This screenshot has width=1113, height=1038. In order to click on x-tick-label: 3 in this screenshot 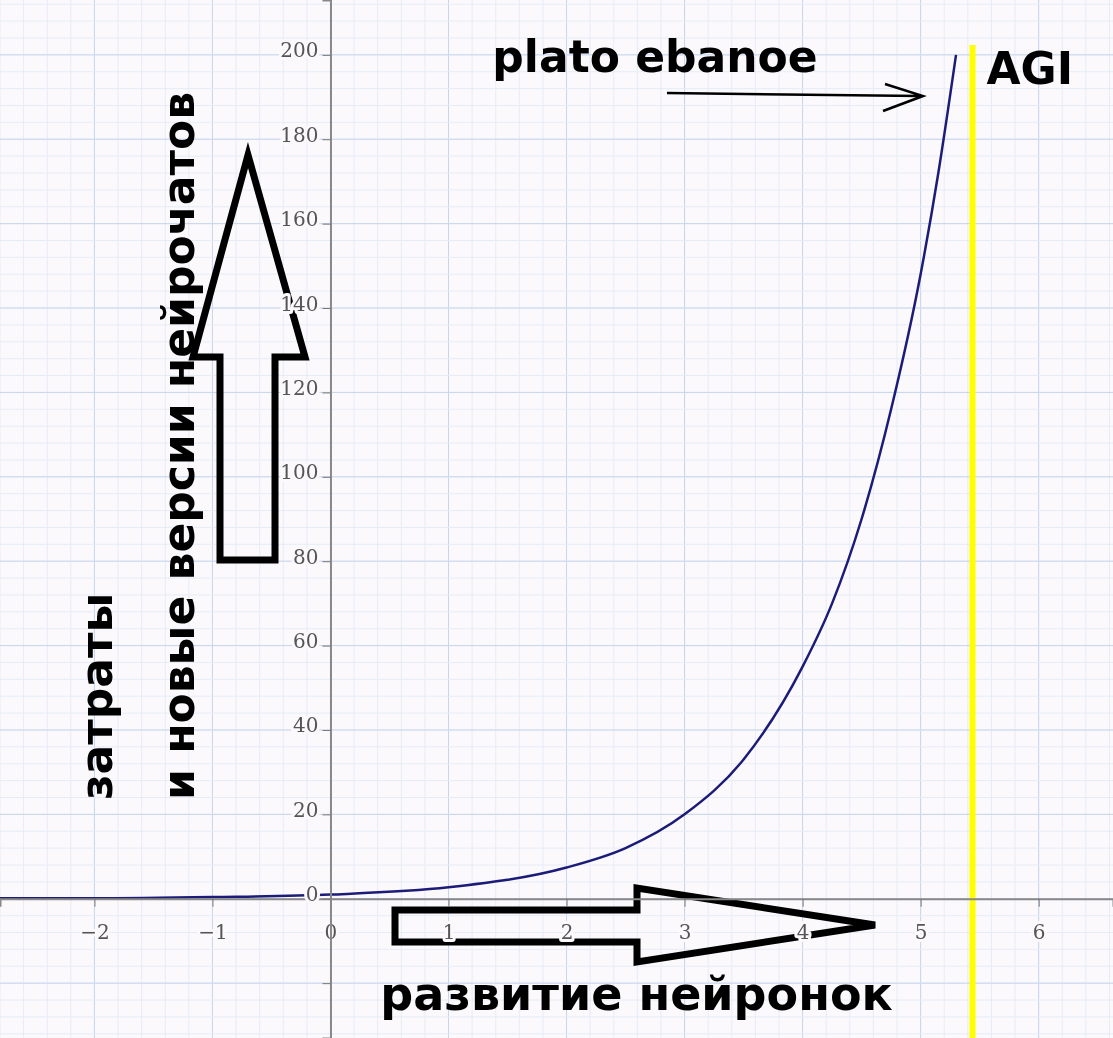, I will do `click(685, 931)`.